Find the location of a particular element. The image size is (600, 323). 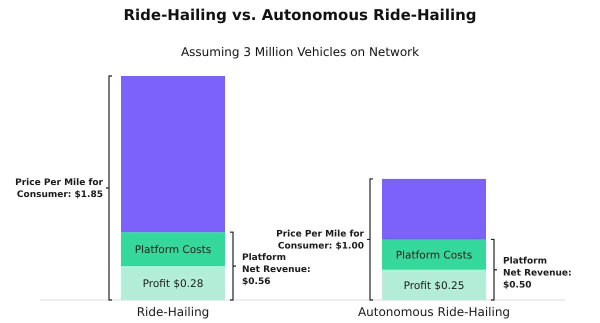

annotation: Price Per Mile for Consumer: $1.85 is located at coordinates (59, 189).